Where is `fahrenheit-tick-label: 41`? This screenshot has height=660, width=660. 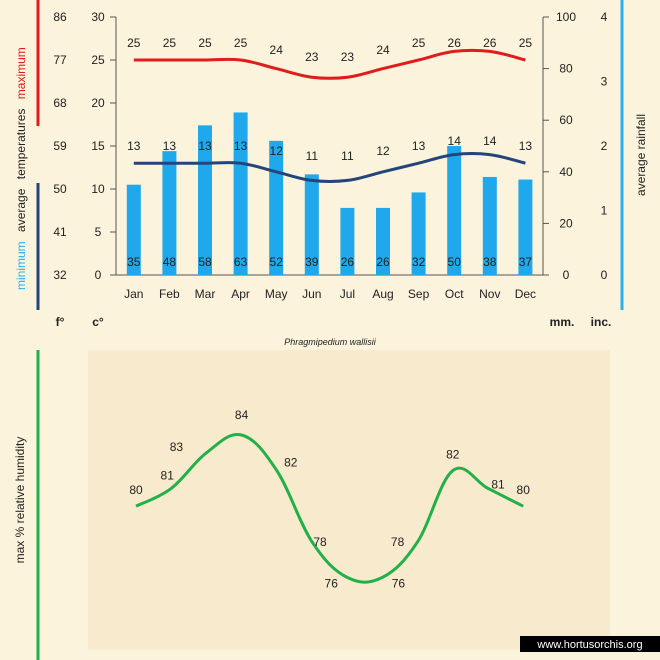 fahrenheit-tick-label: 41 is located at coordinates (60, 232).